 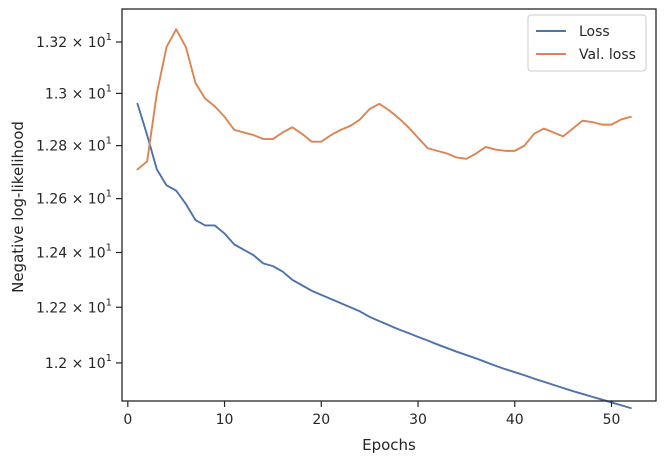 What do you see at coordinates (607, 55) in the screenshot?
I see `legend-label-val-loss: Val. loss` at bounding box center [607, 55].